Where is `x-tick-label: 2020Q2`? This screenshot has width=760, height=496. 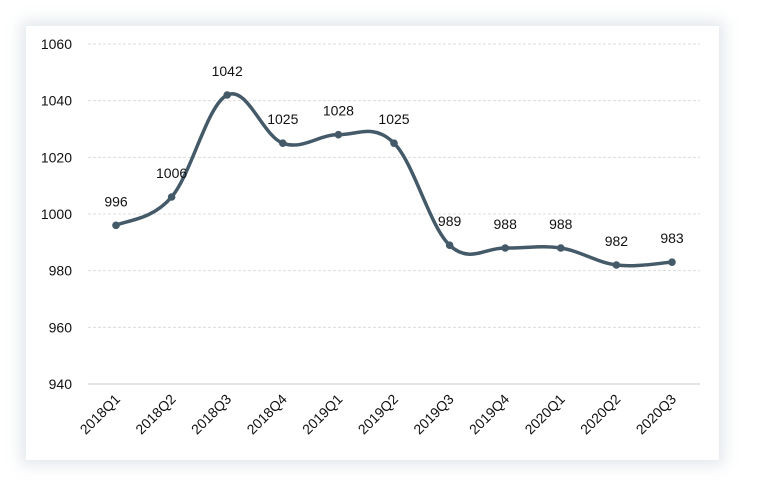 x-tick-label: 2020Q2 is located at coordinates (600, 414).